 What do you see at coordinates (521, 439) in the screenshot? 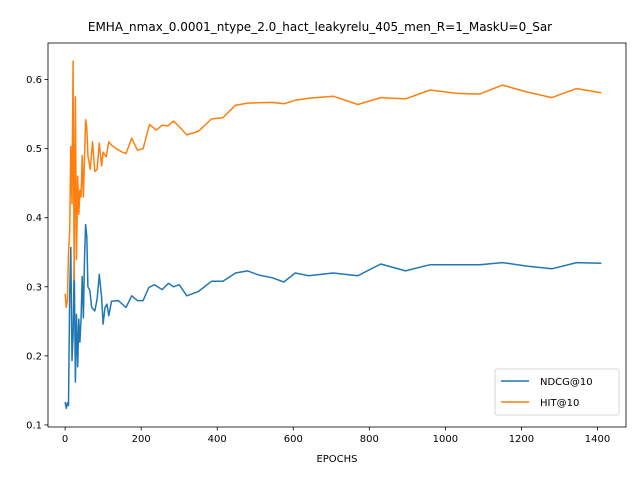
I see `x-tick-label: 1200` at bounding box center [521, 439].